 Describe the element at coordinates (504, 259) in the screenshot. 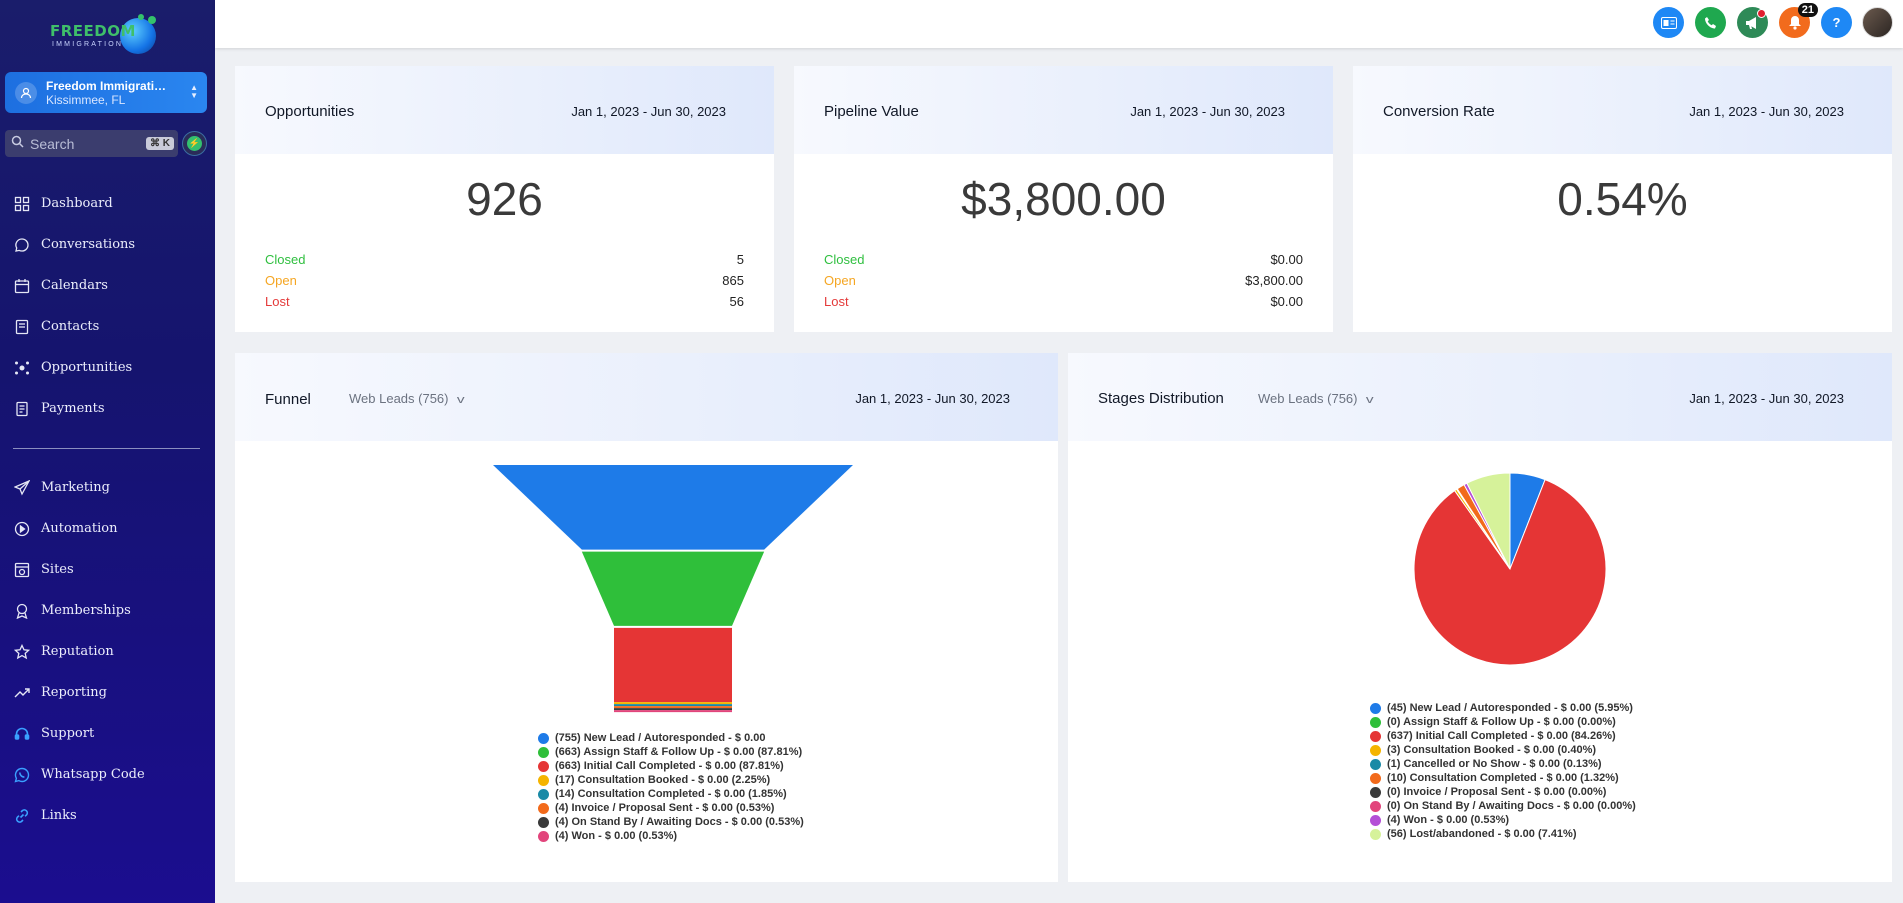

I see `stat-row-closed: Closed 5` at that location.